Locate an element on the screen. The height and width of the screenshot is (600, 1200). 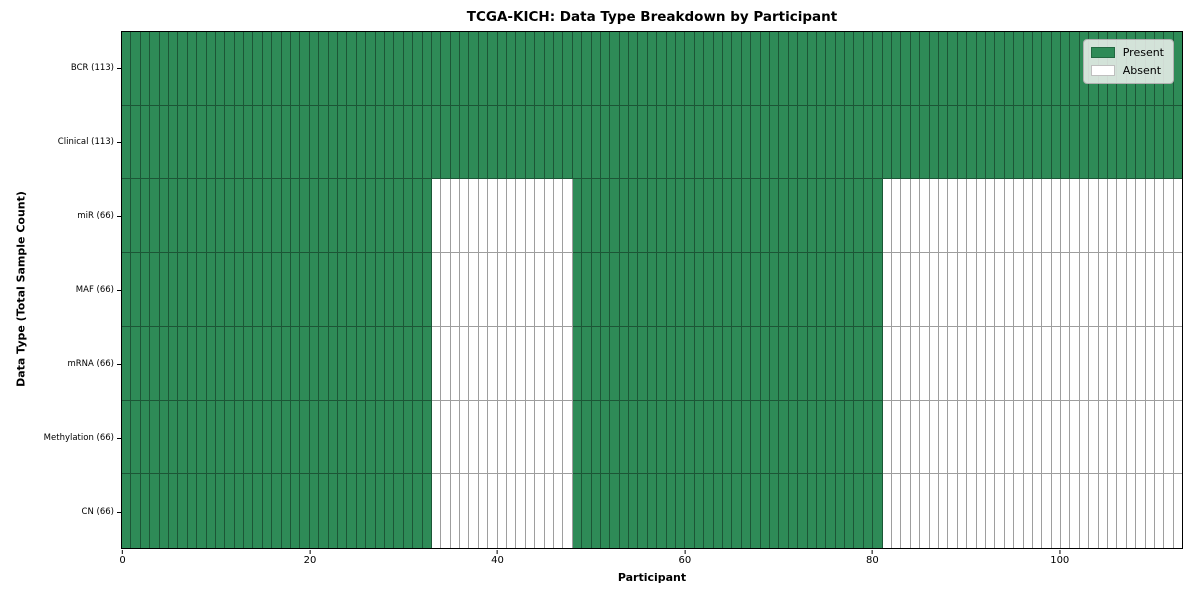
x-tick-label: 80 is located at coordinates (872, 560).